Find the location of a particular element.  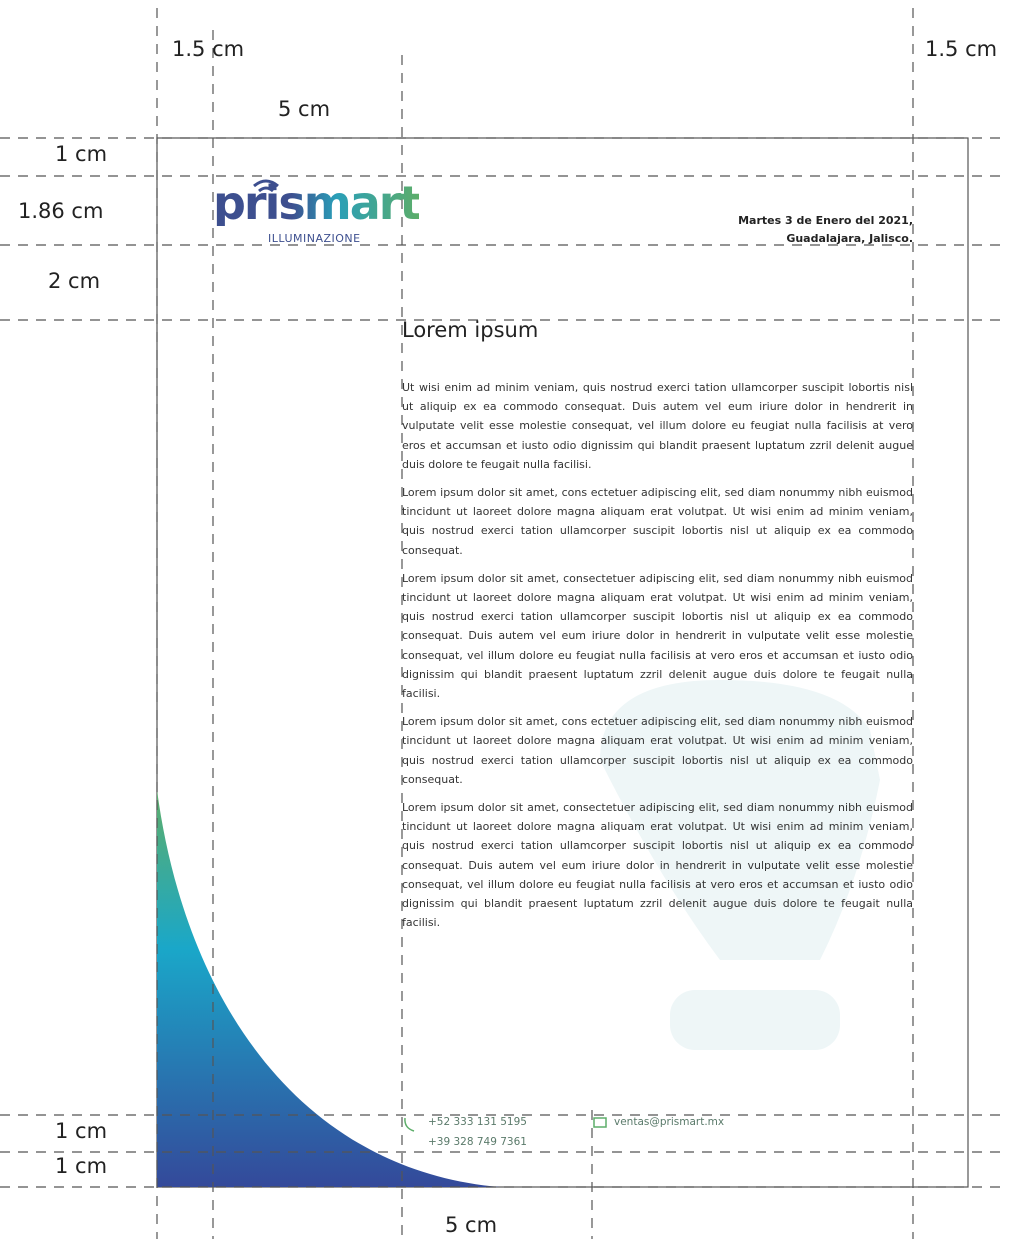

footer-icons is located at coordinates (505, 1124).